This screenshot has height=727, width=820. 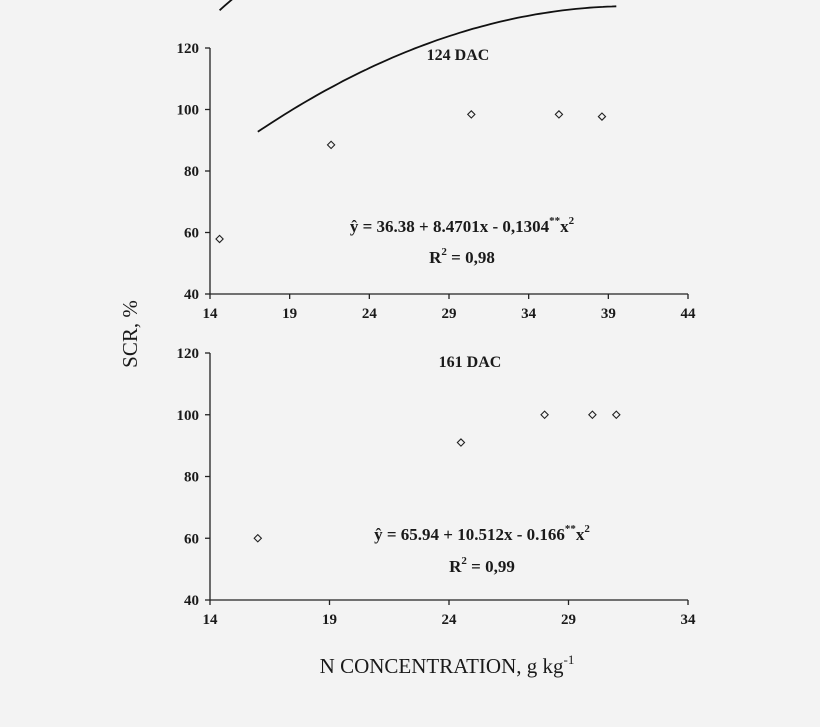 What do you see at coordinates (568, 659) in the screenshot?
I see `x-axis-title-sup: -1` at bounding box center [568, 659].